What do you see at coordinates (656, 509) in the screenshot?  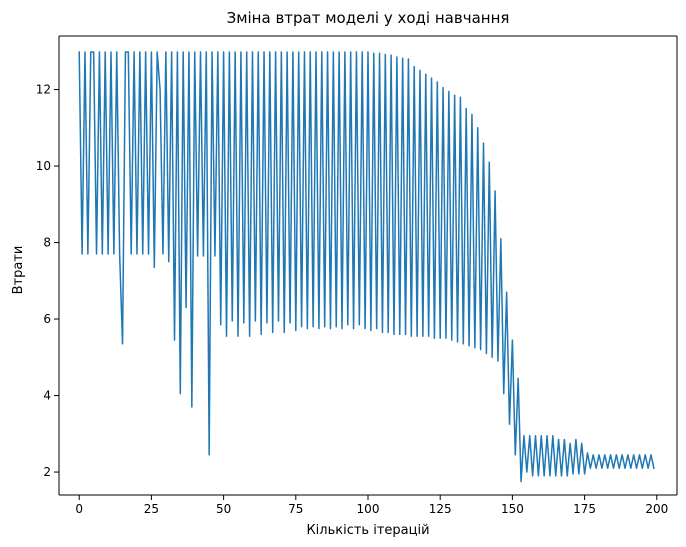 I see `x-tick-label: 200` at bounding box center [656, 509].